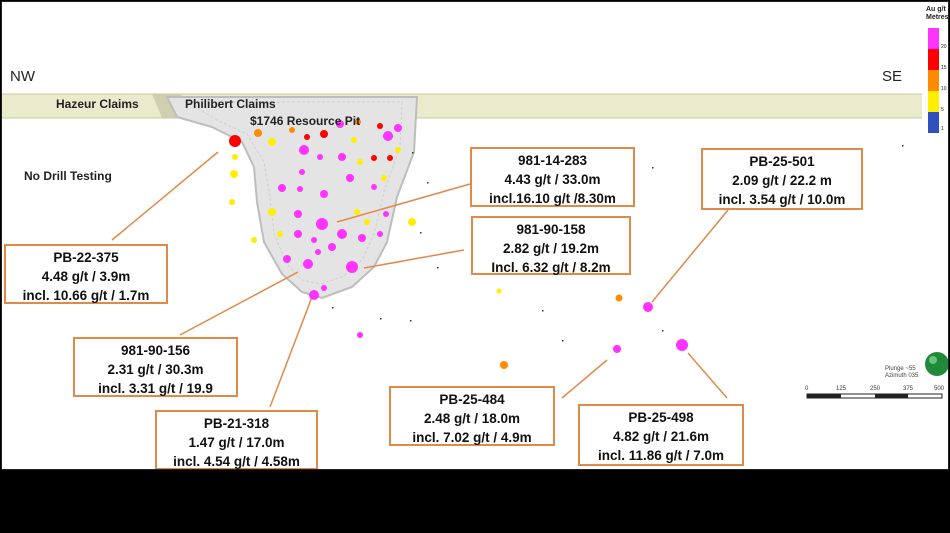 The width and height of the screenshot is (950, 533). I want to click on legend-tick: 5, so click(942, 110).